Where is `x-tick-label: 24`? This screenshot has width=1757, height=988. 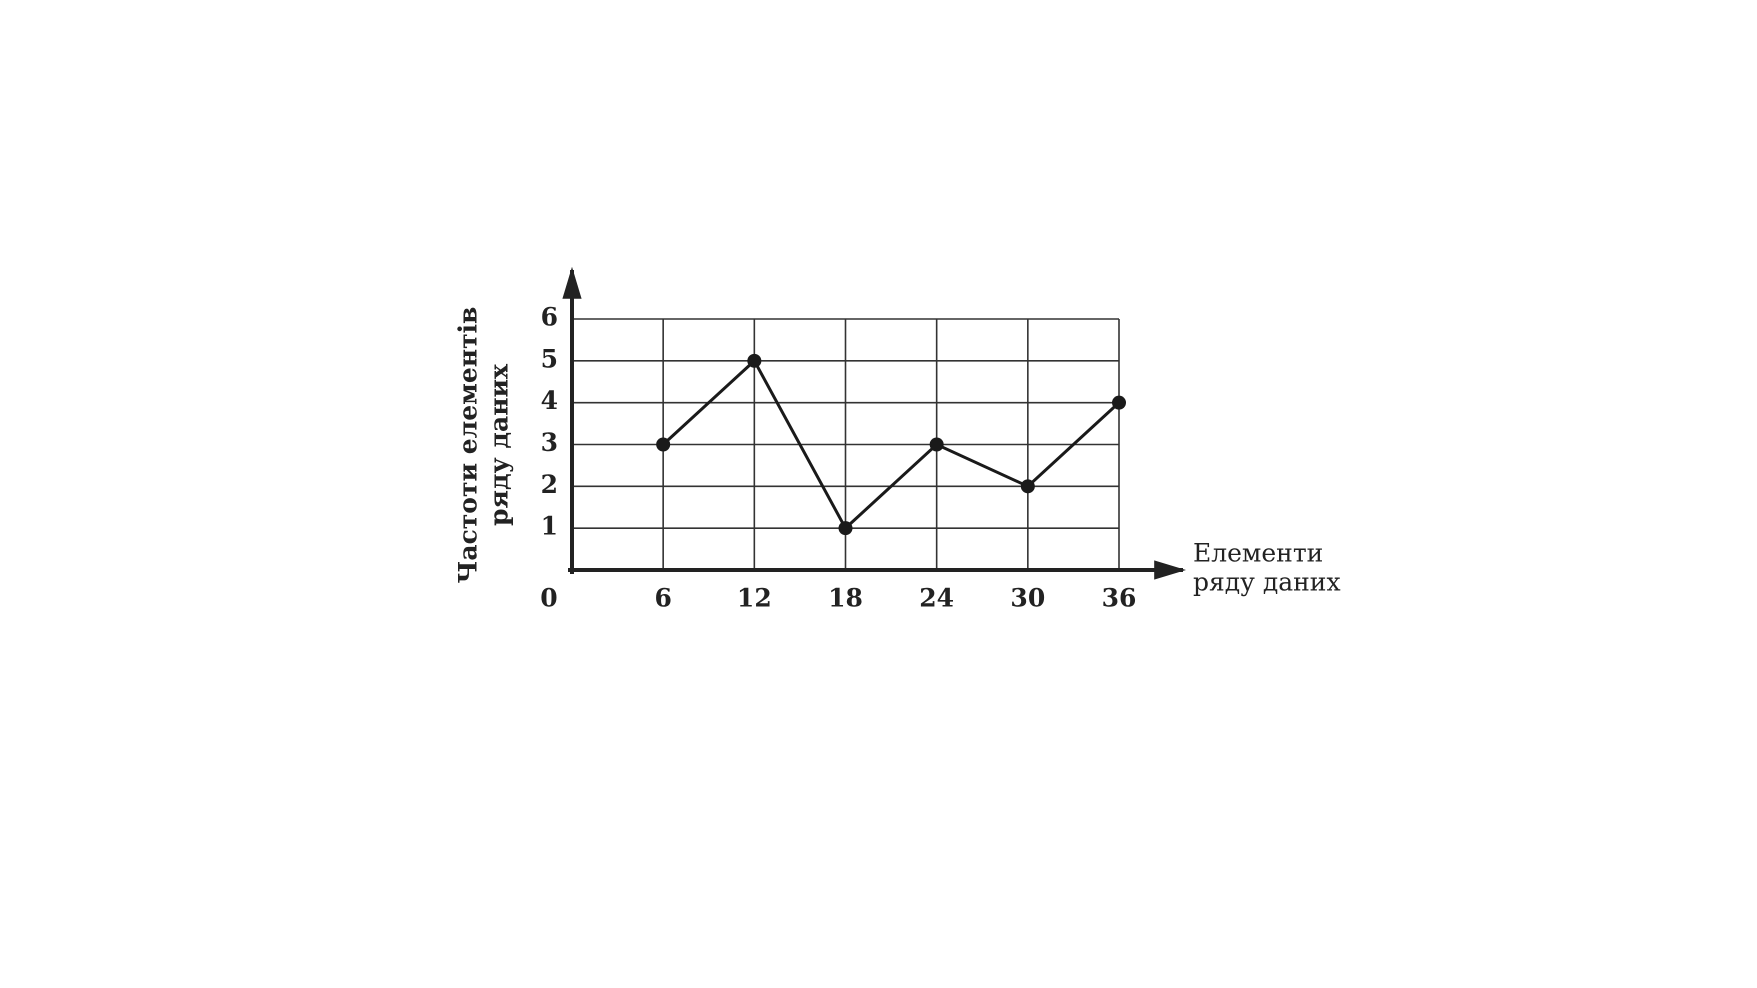
x-tick-label: 24 is located at coordinates (936, 598).